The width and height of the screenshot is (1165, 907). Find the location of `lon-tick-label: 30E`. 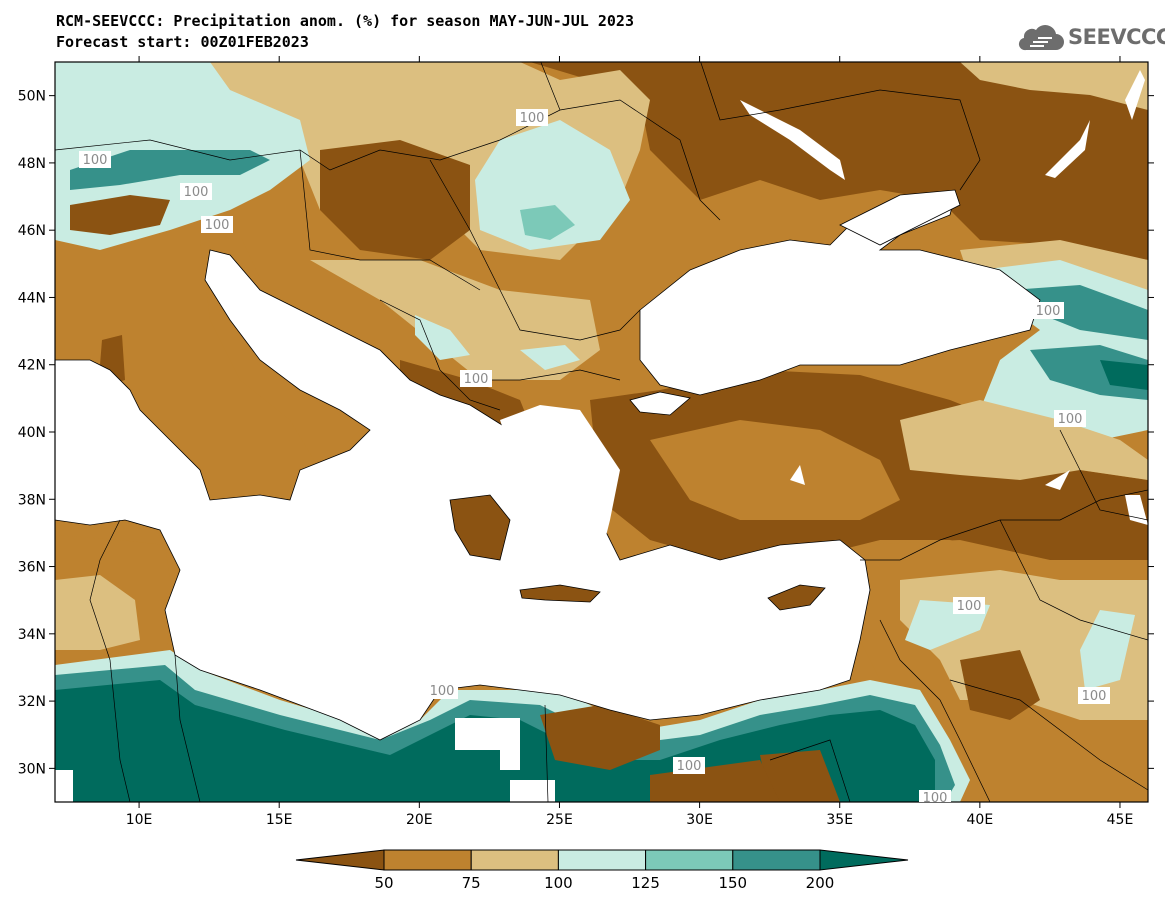

lon-tick-label: 30E is located at coordinates (699, 820).